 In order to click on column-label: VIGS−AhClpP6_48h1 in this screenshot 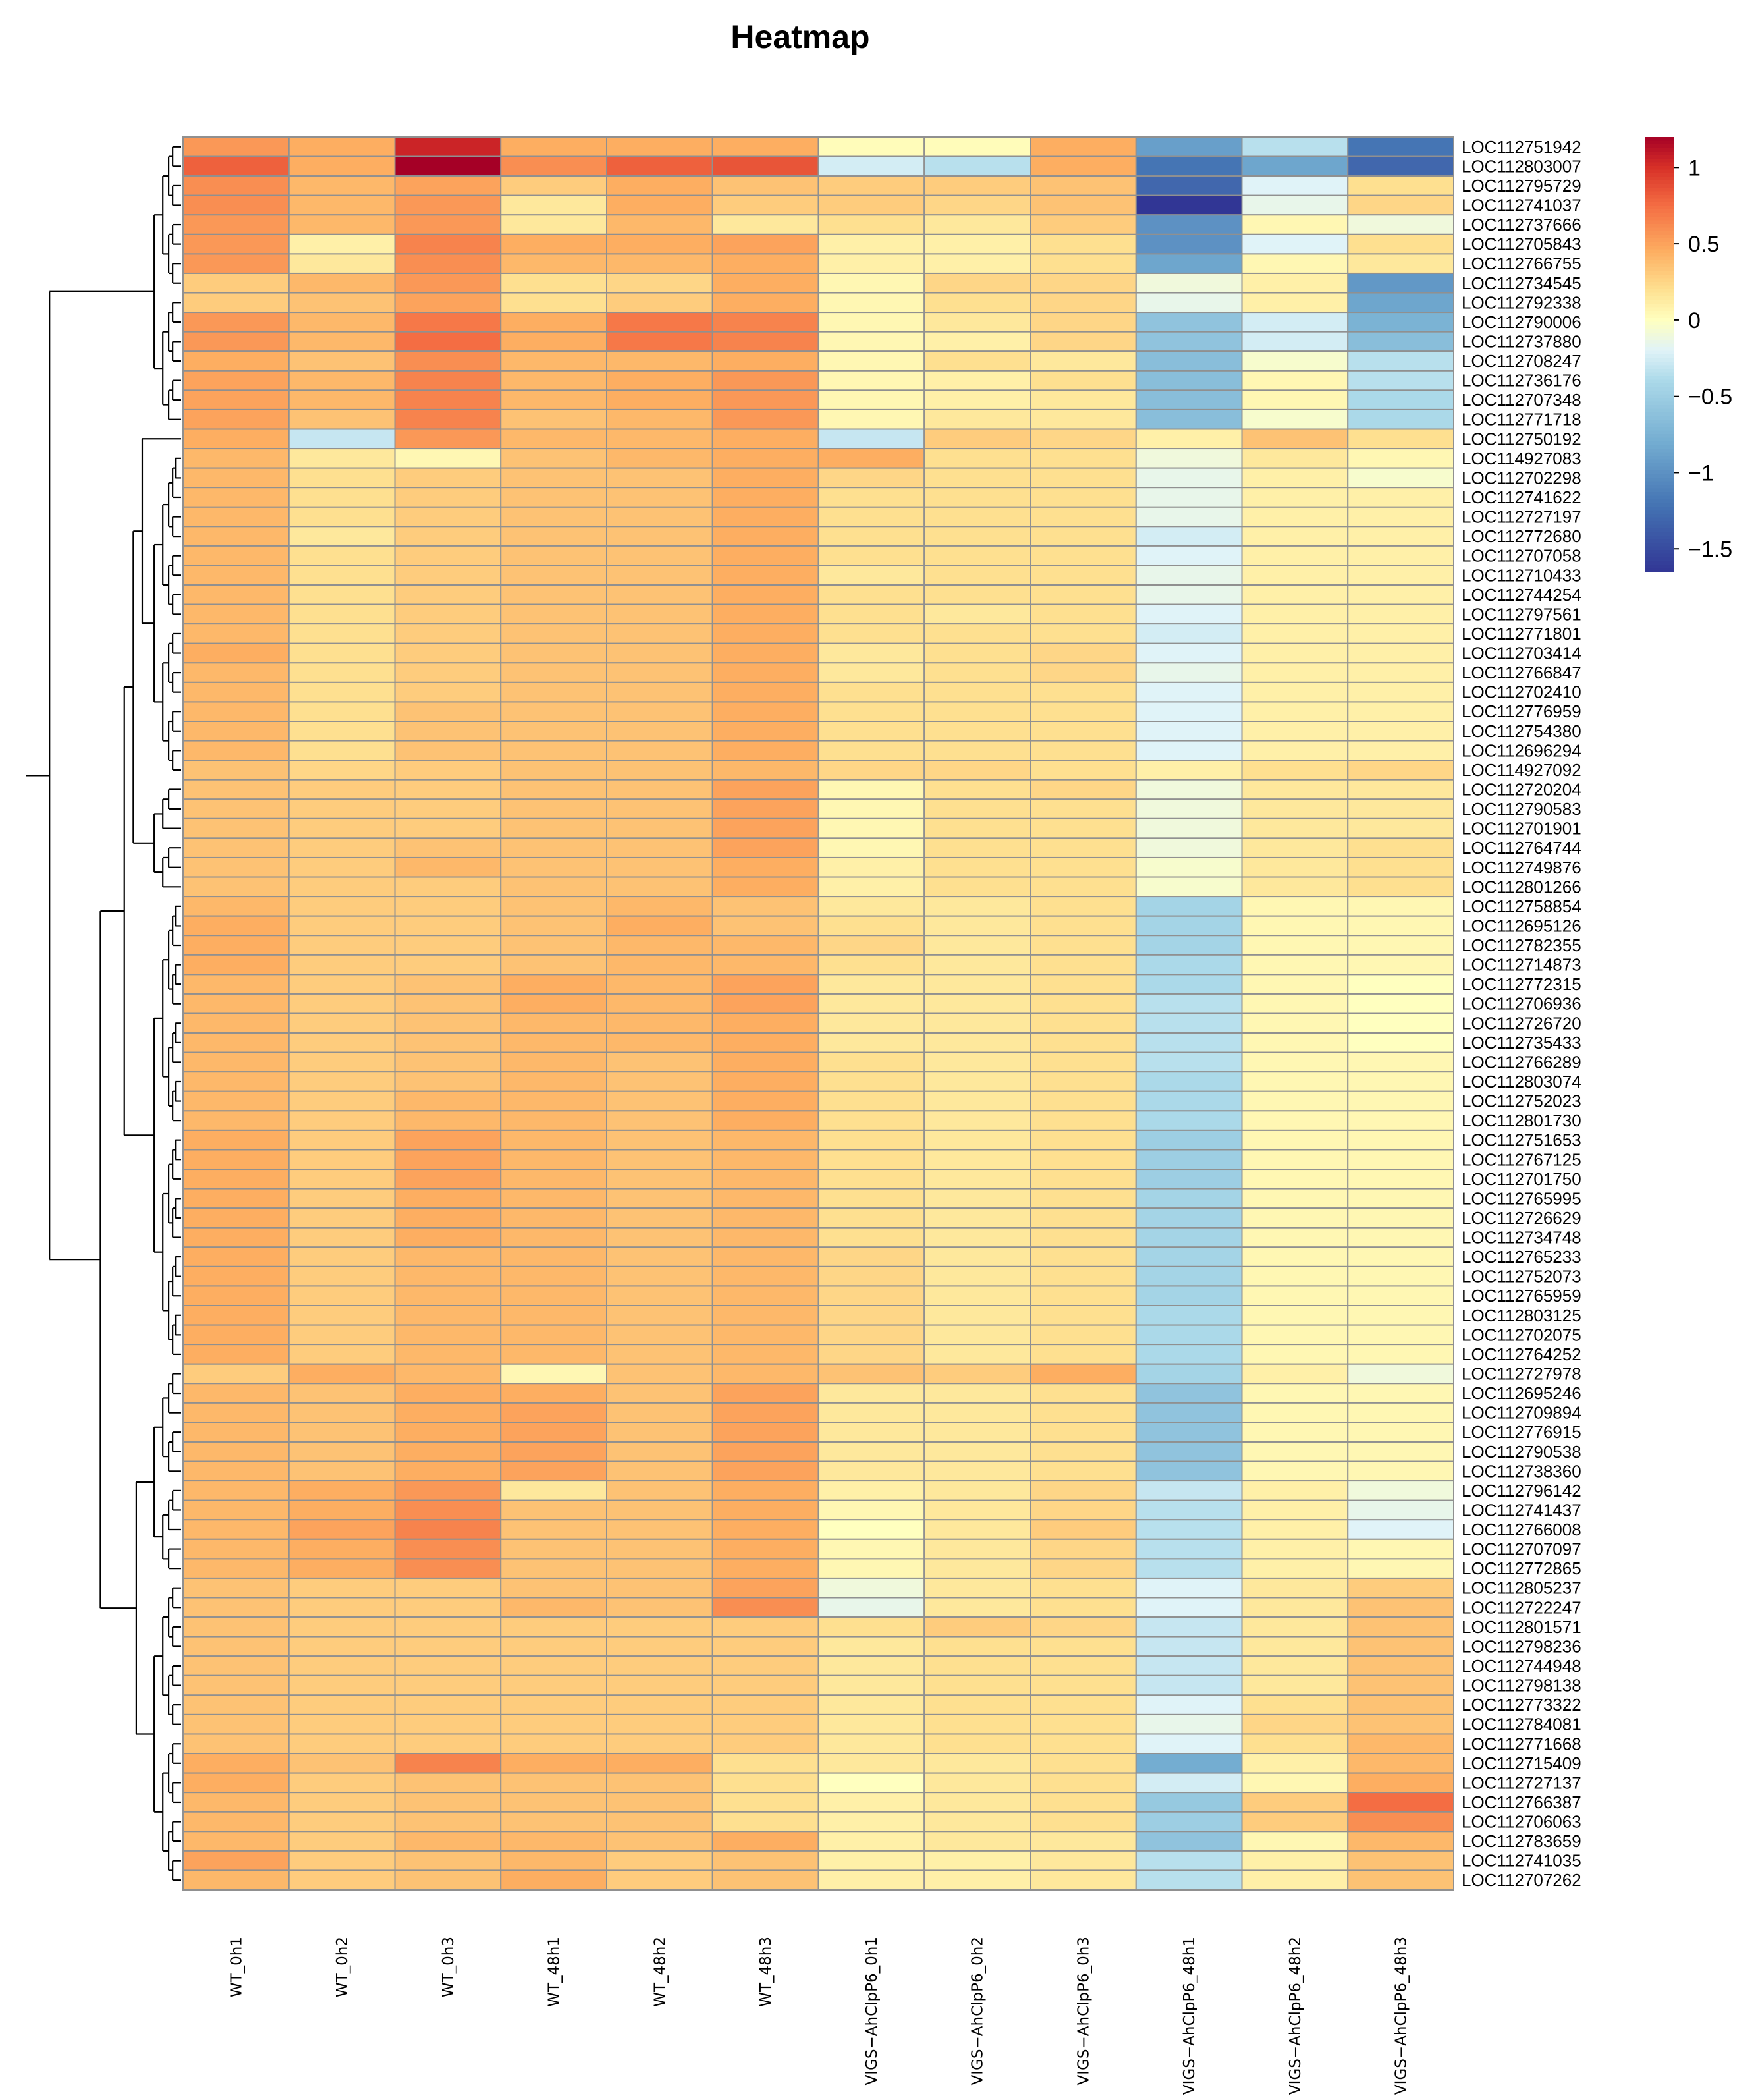, I will do `click(1189, 2016)`.